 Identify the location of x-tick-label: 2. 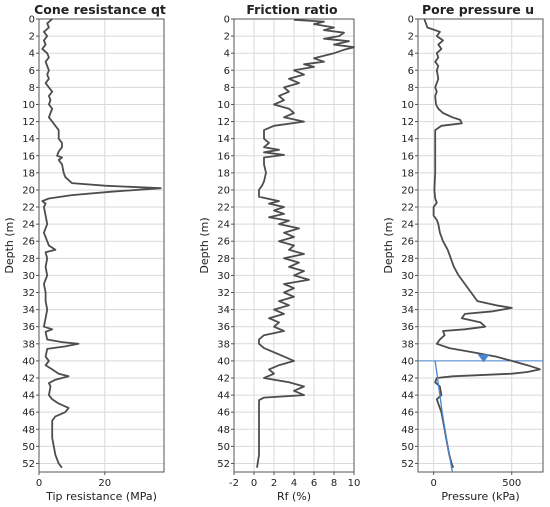
(274, 483).